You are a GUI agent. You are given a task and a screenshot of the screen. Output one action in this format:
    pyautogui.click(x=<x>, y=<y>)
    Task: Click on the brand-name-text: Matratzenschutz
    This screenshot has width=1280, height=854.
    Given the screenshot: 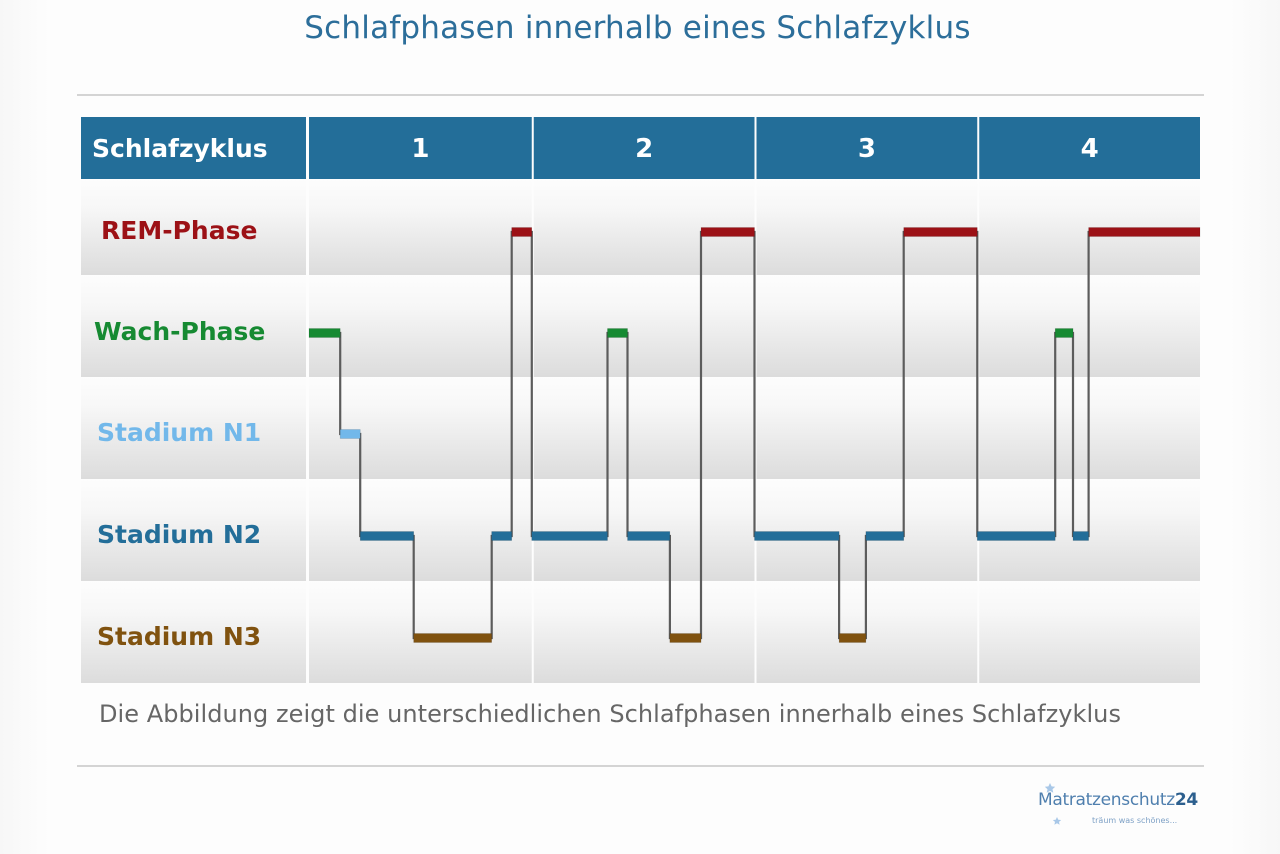 What is the action you would take?
    pyautogui.click(x=1106, y=800)
    